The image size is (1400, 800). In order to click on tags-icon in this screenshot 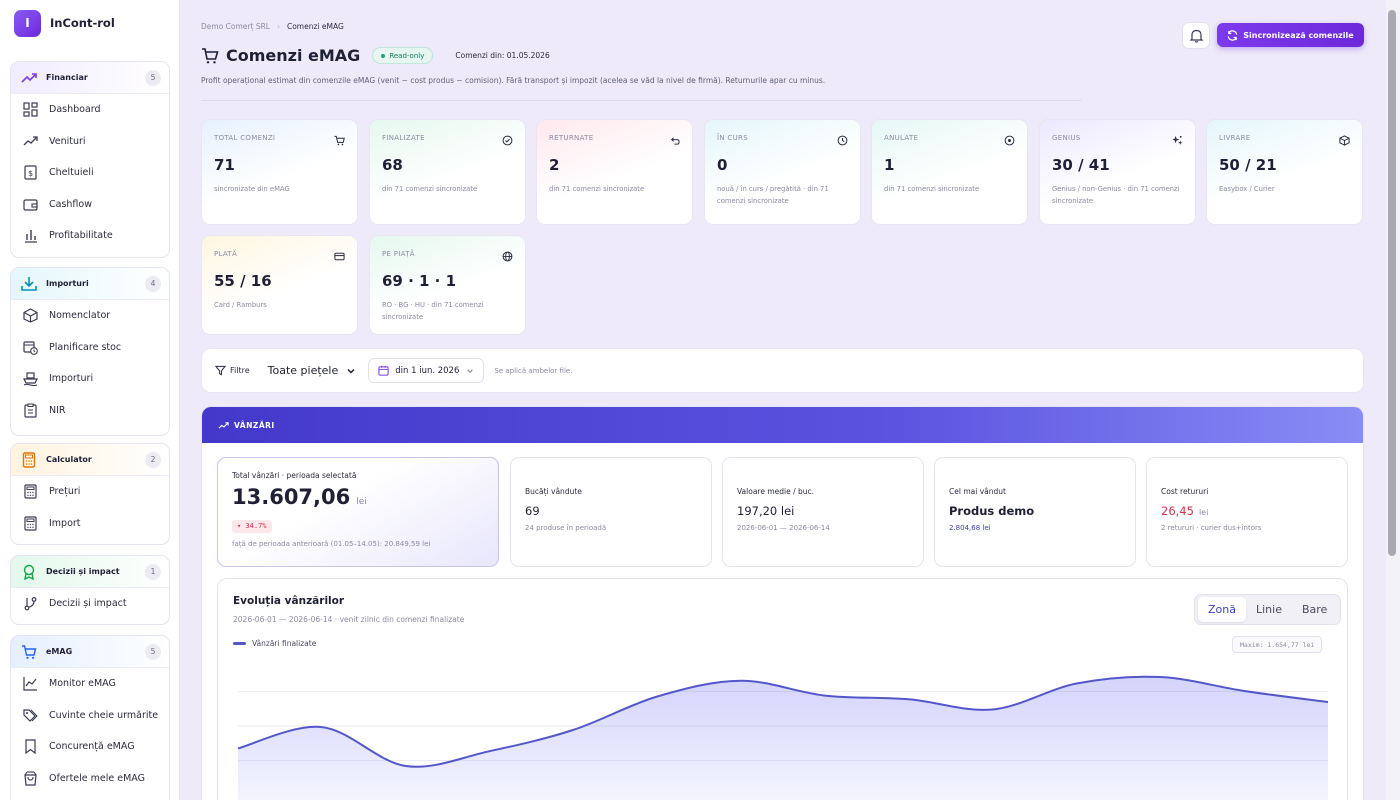, I will do `click(30, 715)`.